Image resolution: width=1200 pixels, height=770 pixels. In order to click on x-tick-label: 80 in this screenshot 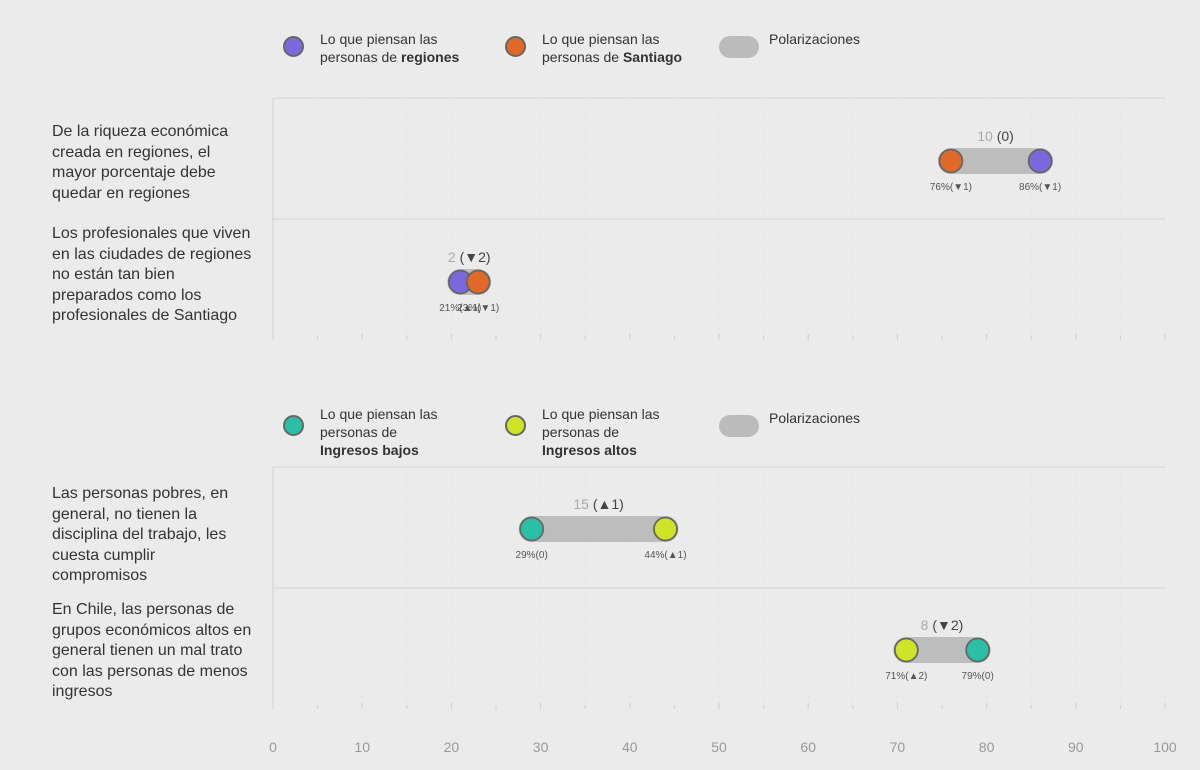, I will do `click(987, 747)`.